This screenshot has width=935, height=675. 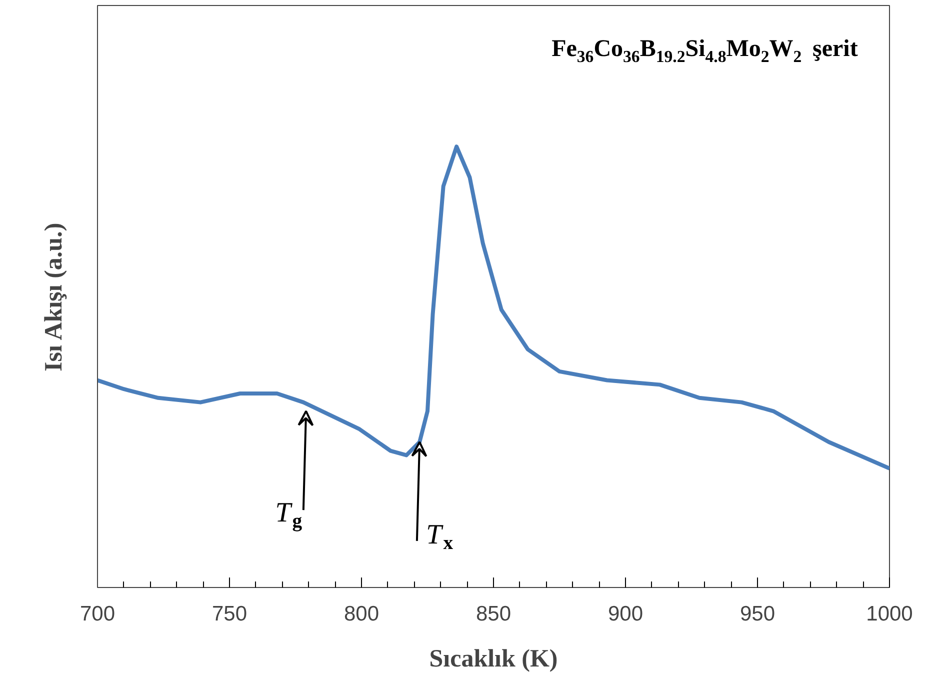 What do you see at coordinates (494, 614) in the screenshot?
I see `x-tick-label: 850` at bounding box center [494, 614].